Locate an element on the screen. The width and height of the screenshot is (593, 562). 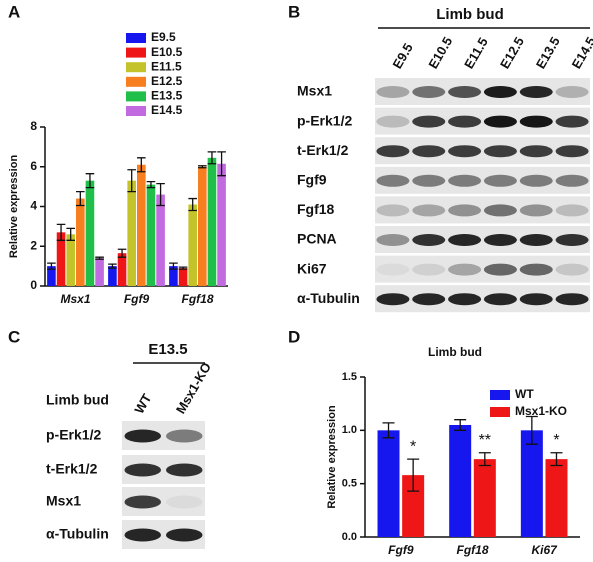
legend-label: E12.5 is located at coordinates (167, 81).